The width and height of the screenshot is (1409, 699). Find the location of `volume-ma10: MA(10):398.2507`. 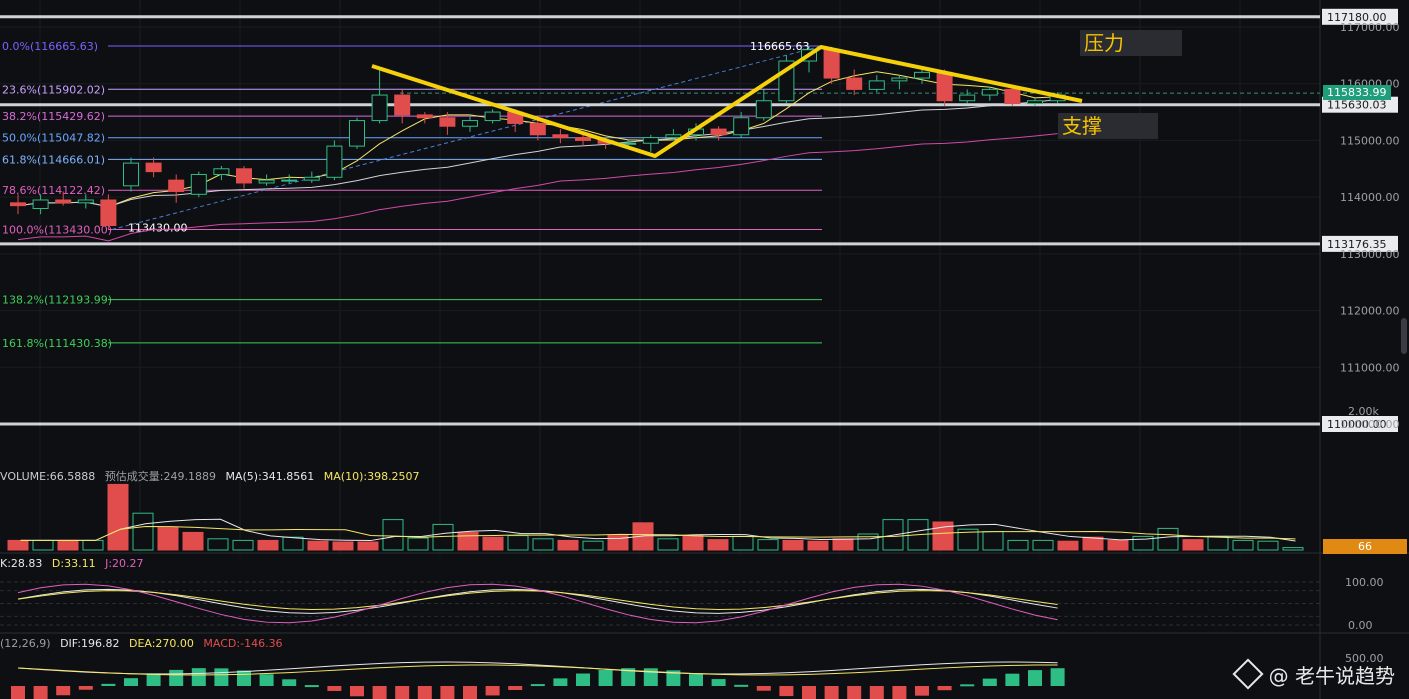

volume-ma10: MA(10):398.2507 is located at coordinates (371, 476).